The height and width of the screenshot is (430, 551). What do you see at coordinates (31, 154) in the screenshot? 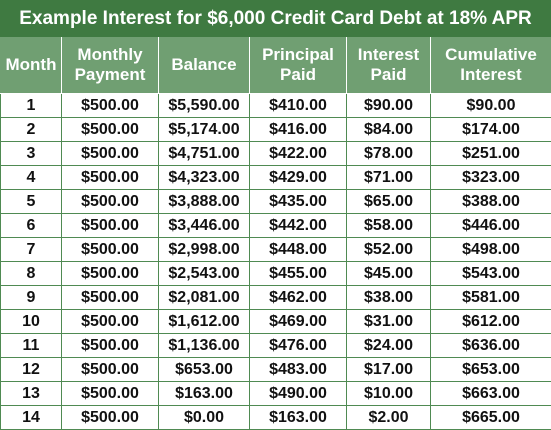
I see `month-cell: 3` at bounding box center [31, 154].